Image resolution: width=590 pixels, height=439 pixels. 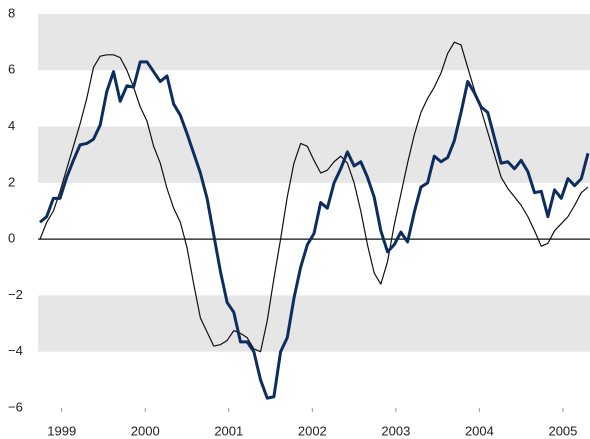 I want to click on y-tick-label: −6, so click(x=15, y=406).